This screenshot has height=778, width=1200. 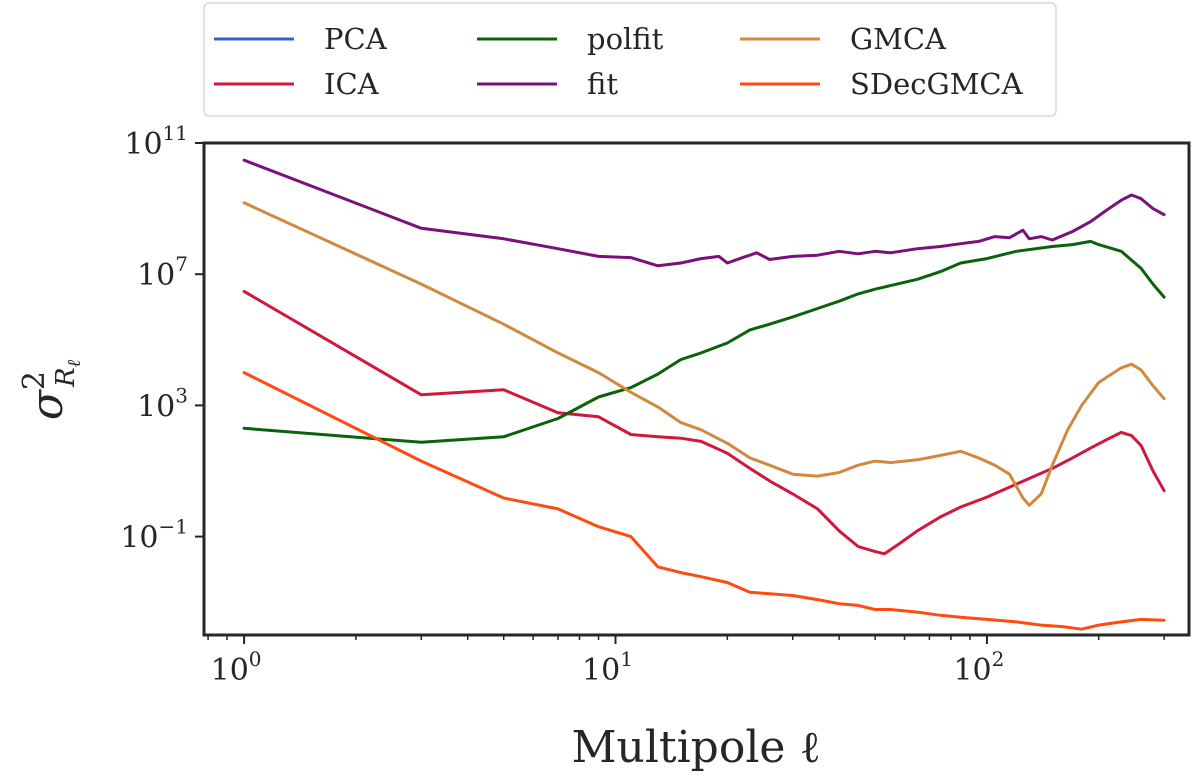 What do you see at coordinates (695, 747) in the screenshot?
I see `x-axis-label: Multipole ℓ` at bounding box center [695, 747].